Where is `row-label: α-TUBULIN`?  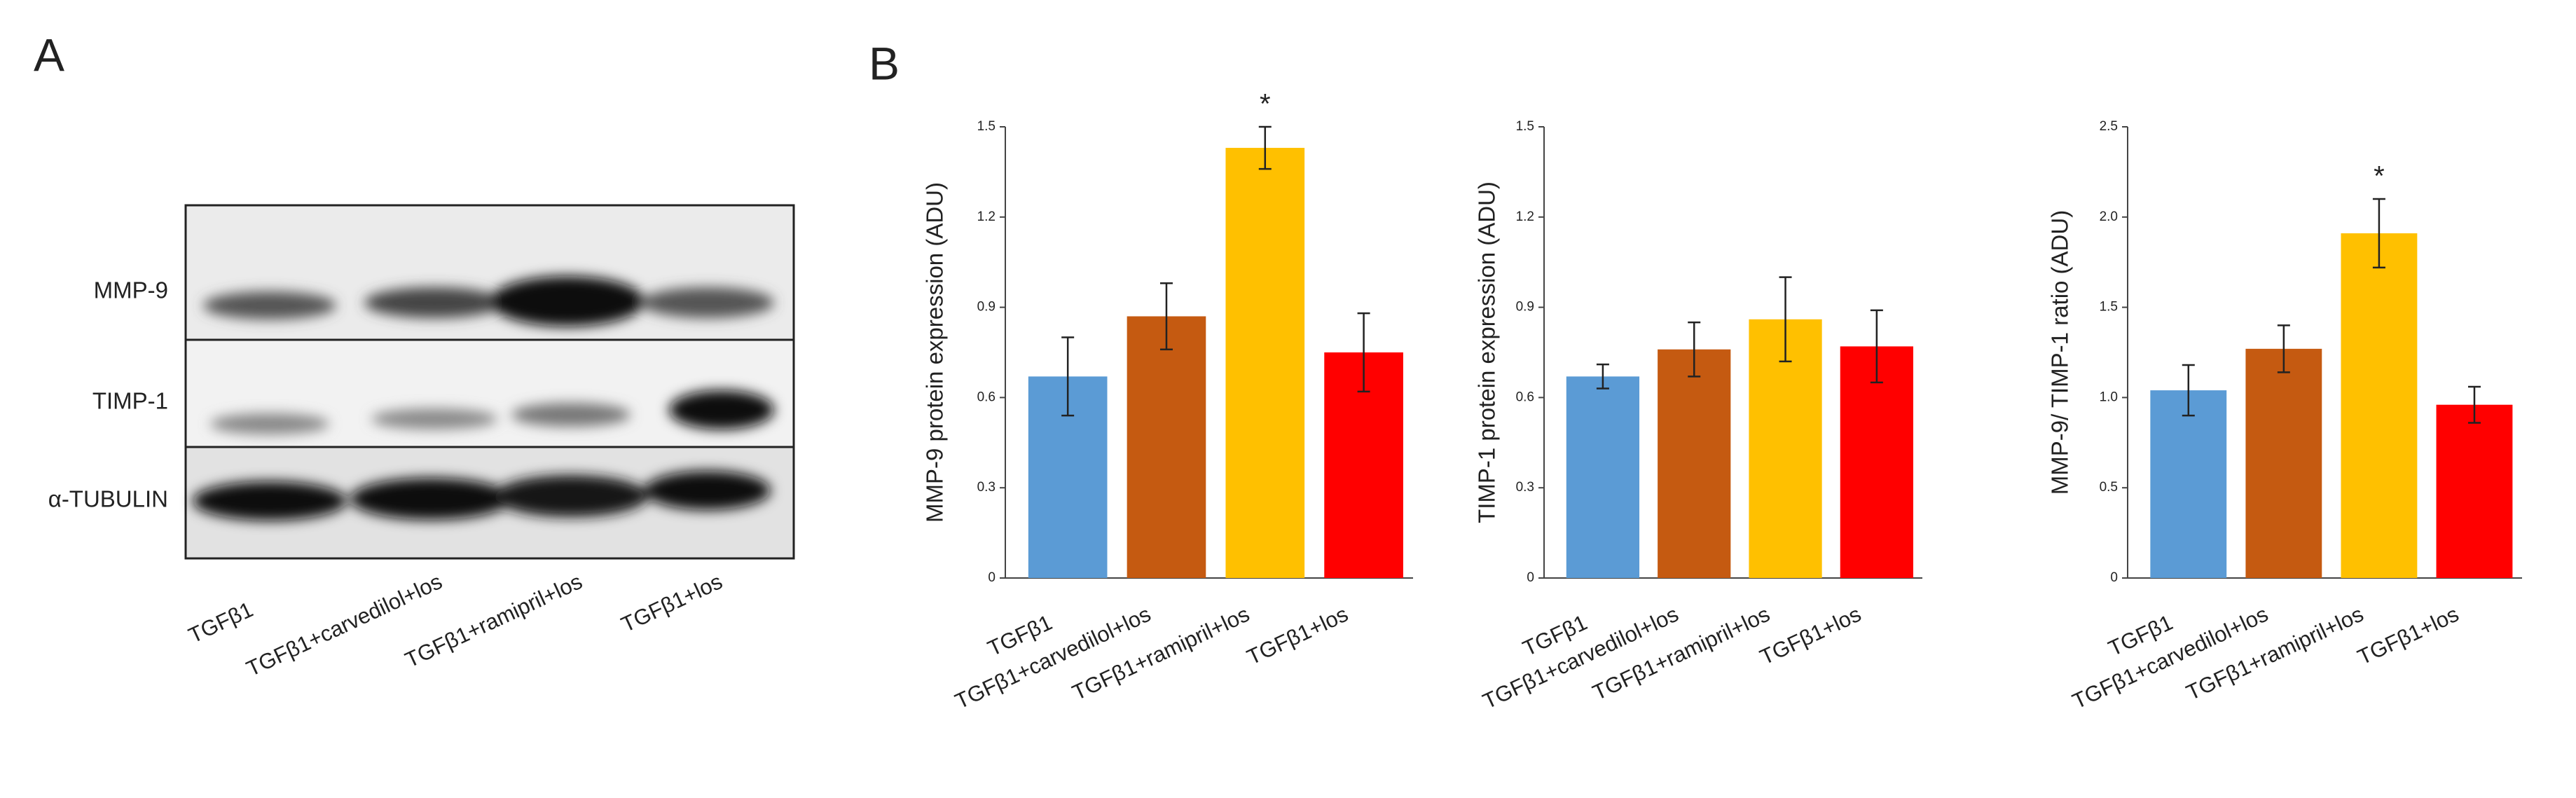
row-label: α-TUBULIN is located at coordinates (108, 499).